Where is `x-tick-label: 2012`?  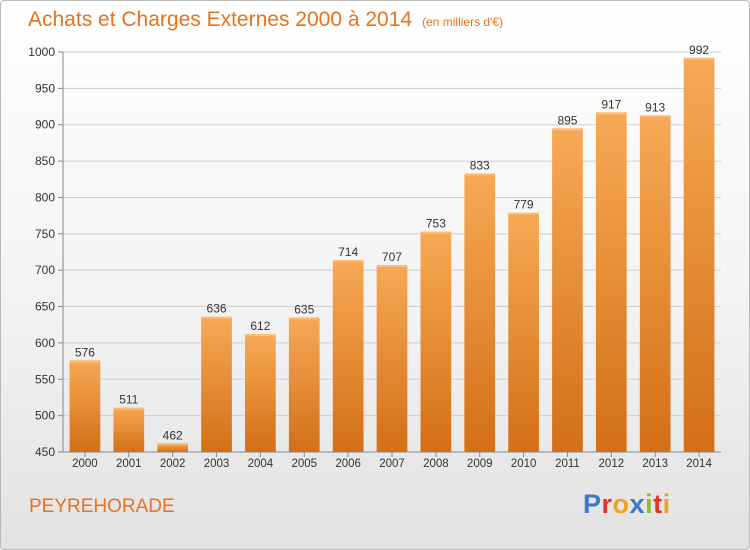 x-tick-label: 2012 is located at coordinates (612, 464).